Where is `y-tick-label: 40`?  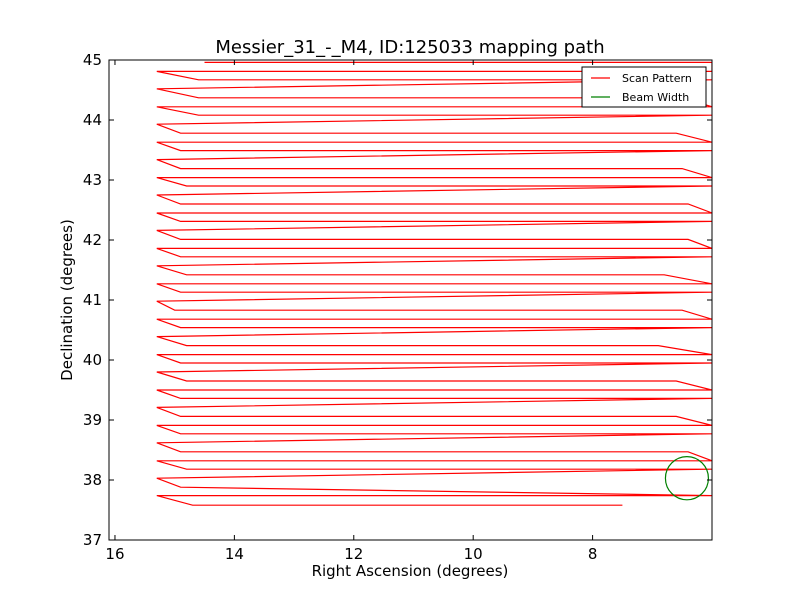
y-tick-label: 40 is located at coordinates (92, 360).